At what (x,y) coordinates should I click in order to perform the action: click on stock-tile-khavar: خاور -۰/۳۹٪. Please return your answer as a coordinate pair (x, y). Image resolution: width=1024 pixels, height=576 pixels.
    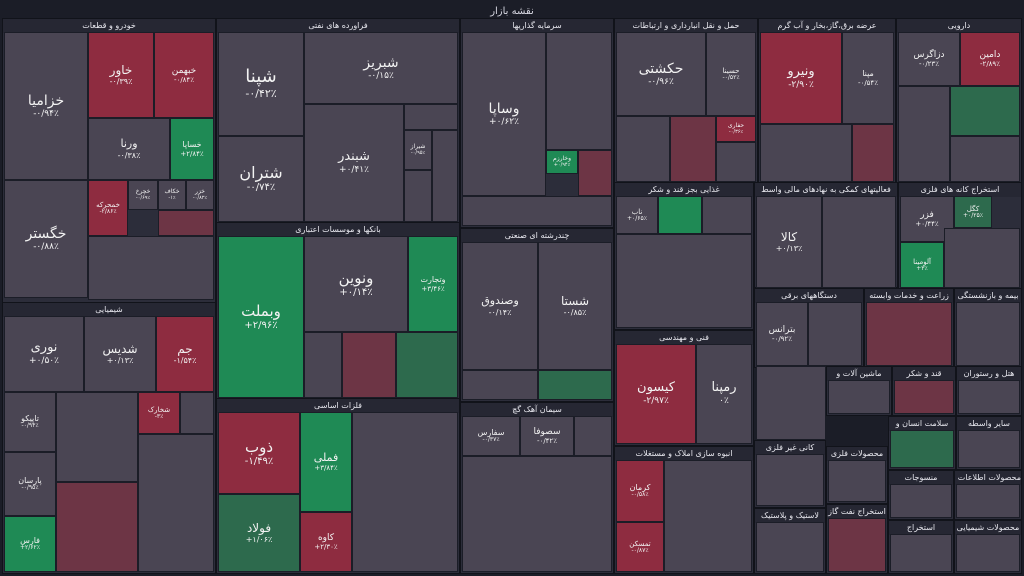
    Looking at the image, I should click on (121, 75).